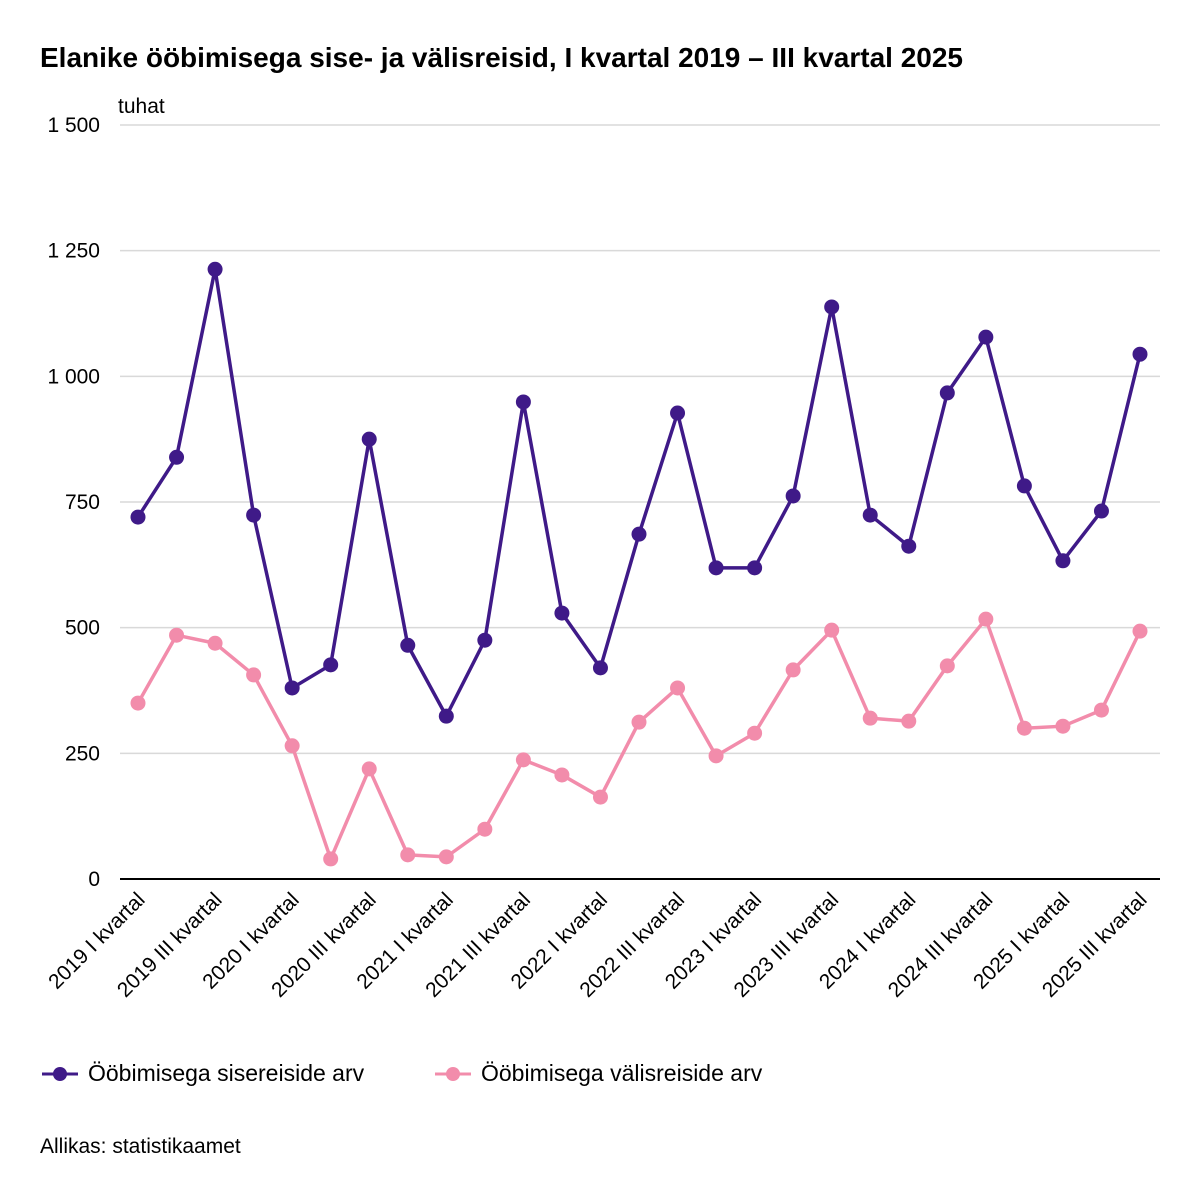  I want to click on y-tick-label: 1 250, so click(73, 251).